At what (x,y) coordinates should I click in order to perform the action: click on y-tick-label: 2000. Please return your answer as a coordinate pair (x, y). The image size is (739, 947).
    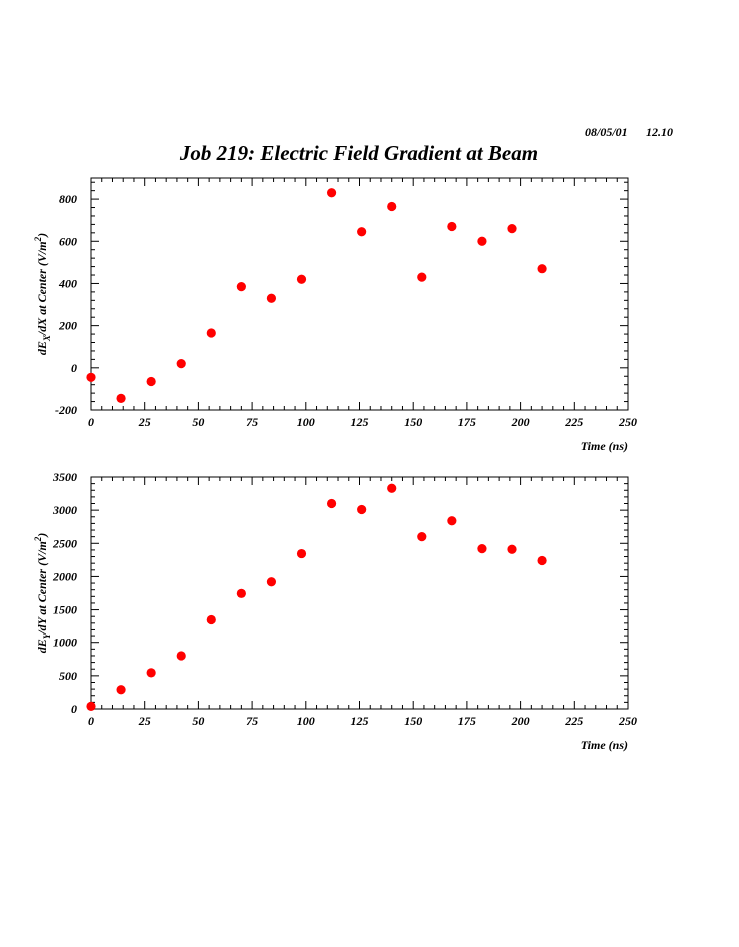
    Looking at the image, I should click on (64, 576).